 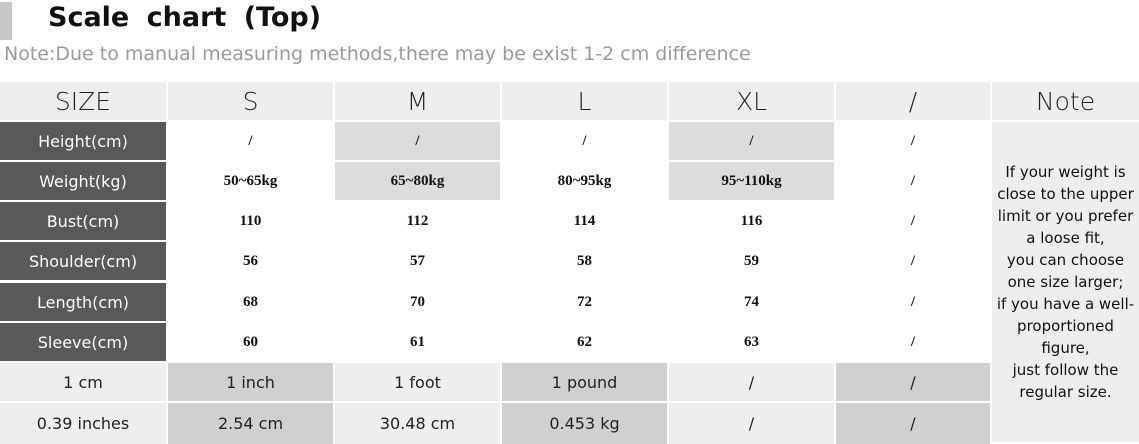 I want to click on size-value: 59, so click(x=751, y=261).